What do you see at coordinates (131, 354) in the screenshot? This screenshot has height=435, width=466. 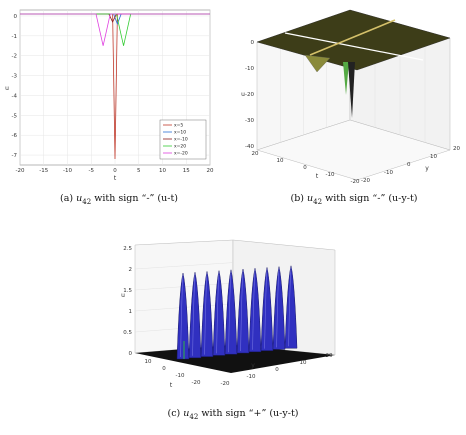 I see `plot-c-ztick: 0` at bounding box center [131, 354].